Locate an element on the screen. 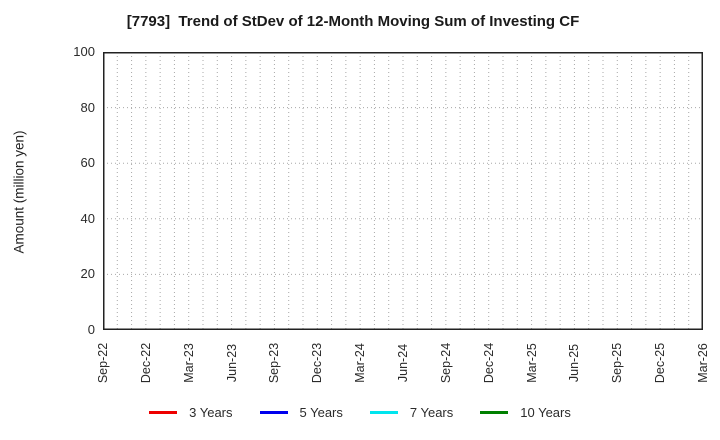 The width and height of the screenshot is (720, 440). x-tick-label: Mar-26 is located at coordinates (703, 363).